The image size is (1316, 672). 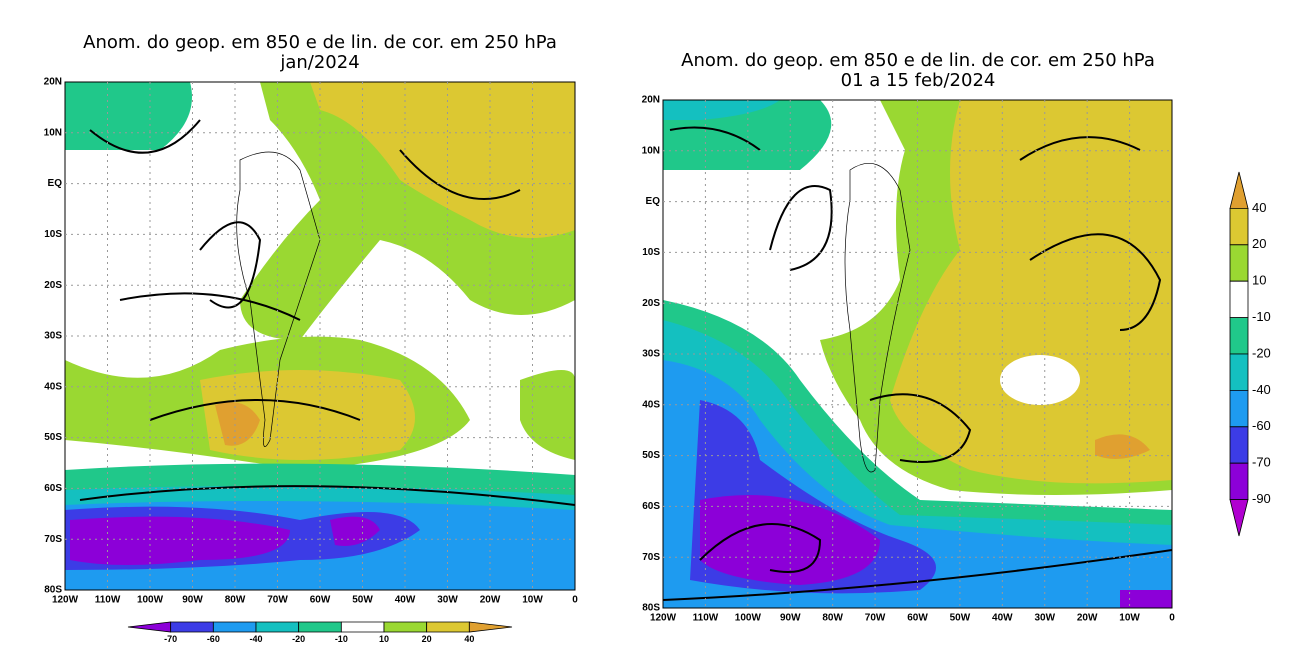 I want to click on map-subtitle: jan/2024, so click(x=319, y=62).